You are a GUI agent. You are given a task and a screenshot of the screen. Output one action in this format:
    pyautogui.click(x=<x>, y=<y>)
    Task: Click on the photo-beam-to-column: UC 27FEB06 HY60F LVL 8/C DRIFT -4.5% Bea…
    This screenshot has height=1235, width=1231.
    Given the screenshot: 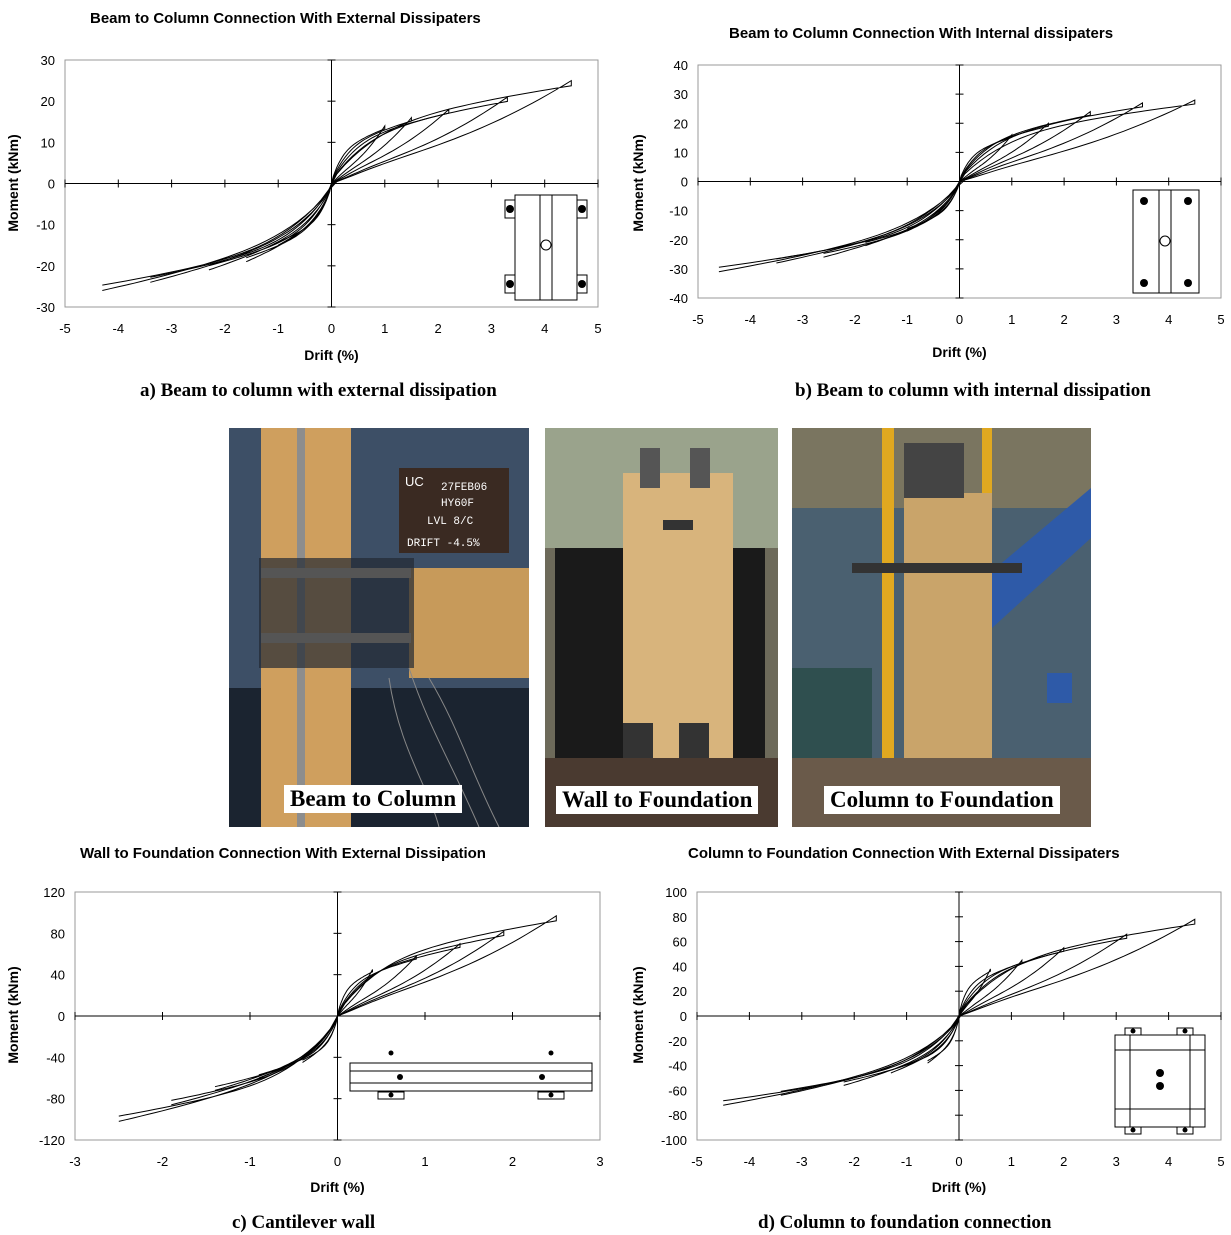 What is the action you would take?
    pyautogui.click(x=379, y=627)
    